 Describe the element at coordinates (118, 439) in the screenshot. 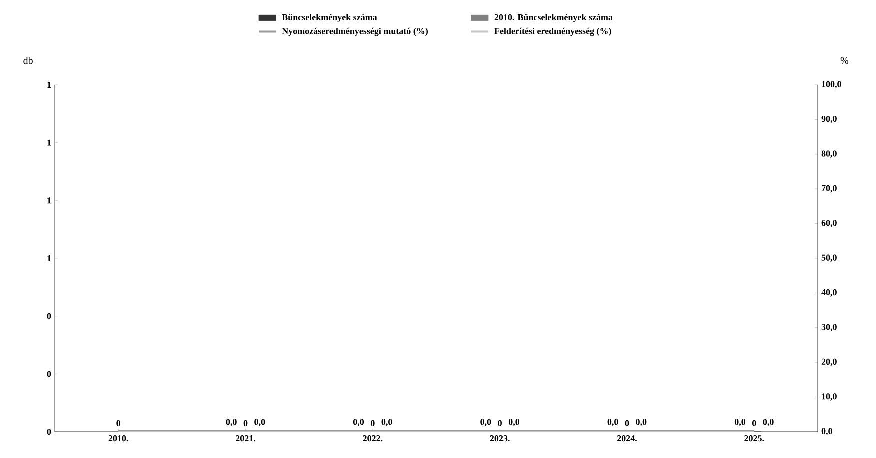

I see `x-tick-label: 2010.` at that location.